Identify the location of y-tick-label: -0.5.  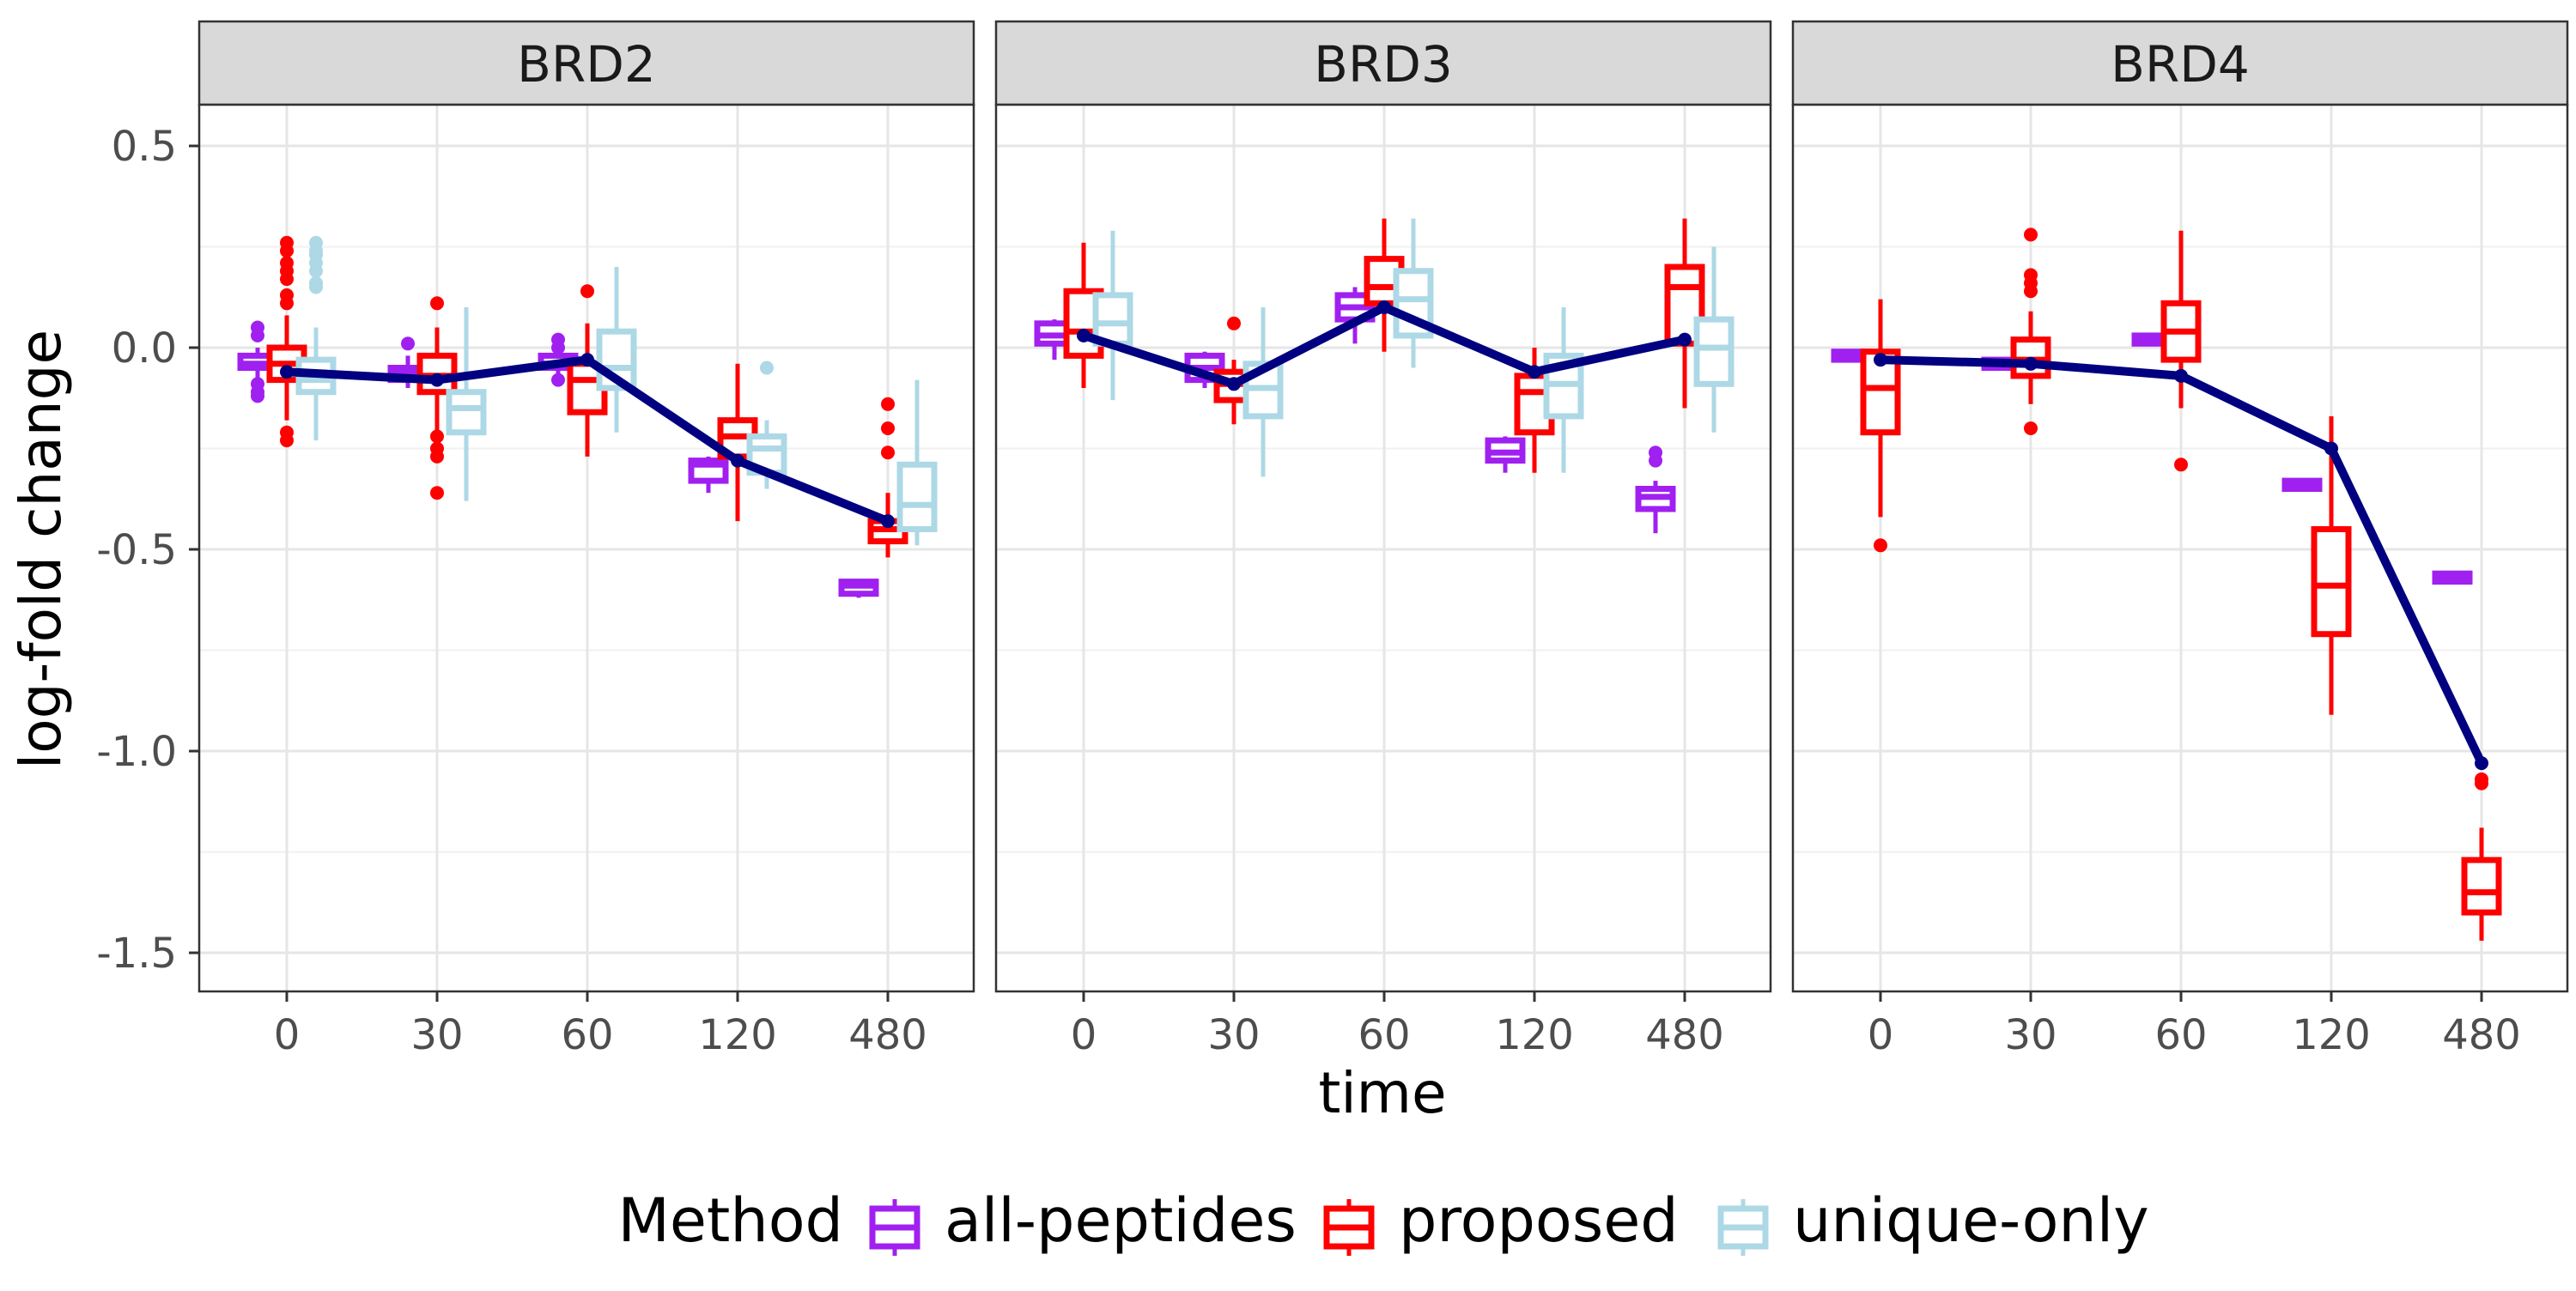
(137, 550).